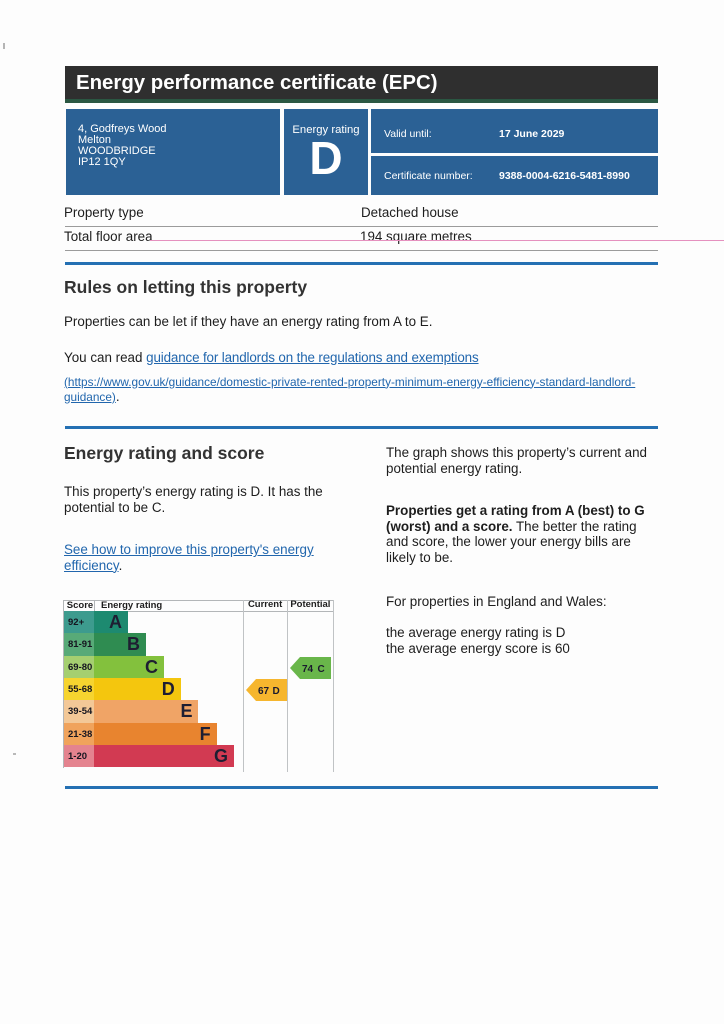  I want to click on svg-text: C, so click(320, 669).